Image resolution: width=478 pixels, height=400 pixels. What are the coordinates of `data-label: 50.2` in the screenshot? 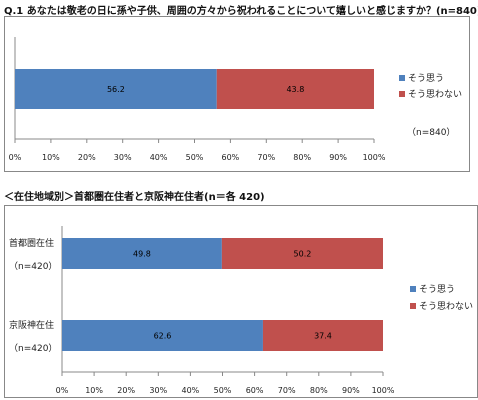 It's located at (303, 254).